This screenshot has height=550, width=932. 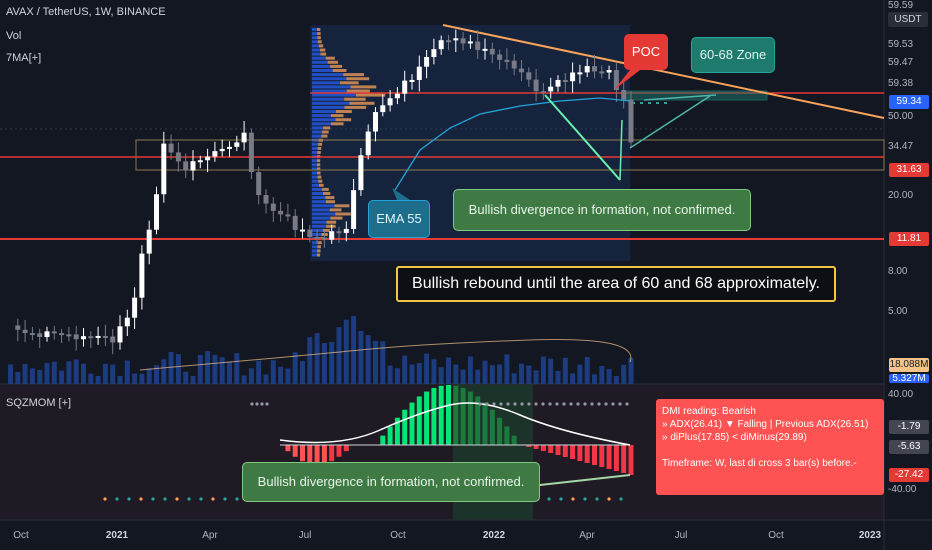 I want to click on volume-legend: Vol, so click(x=14, y=36).